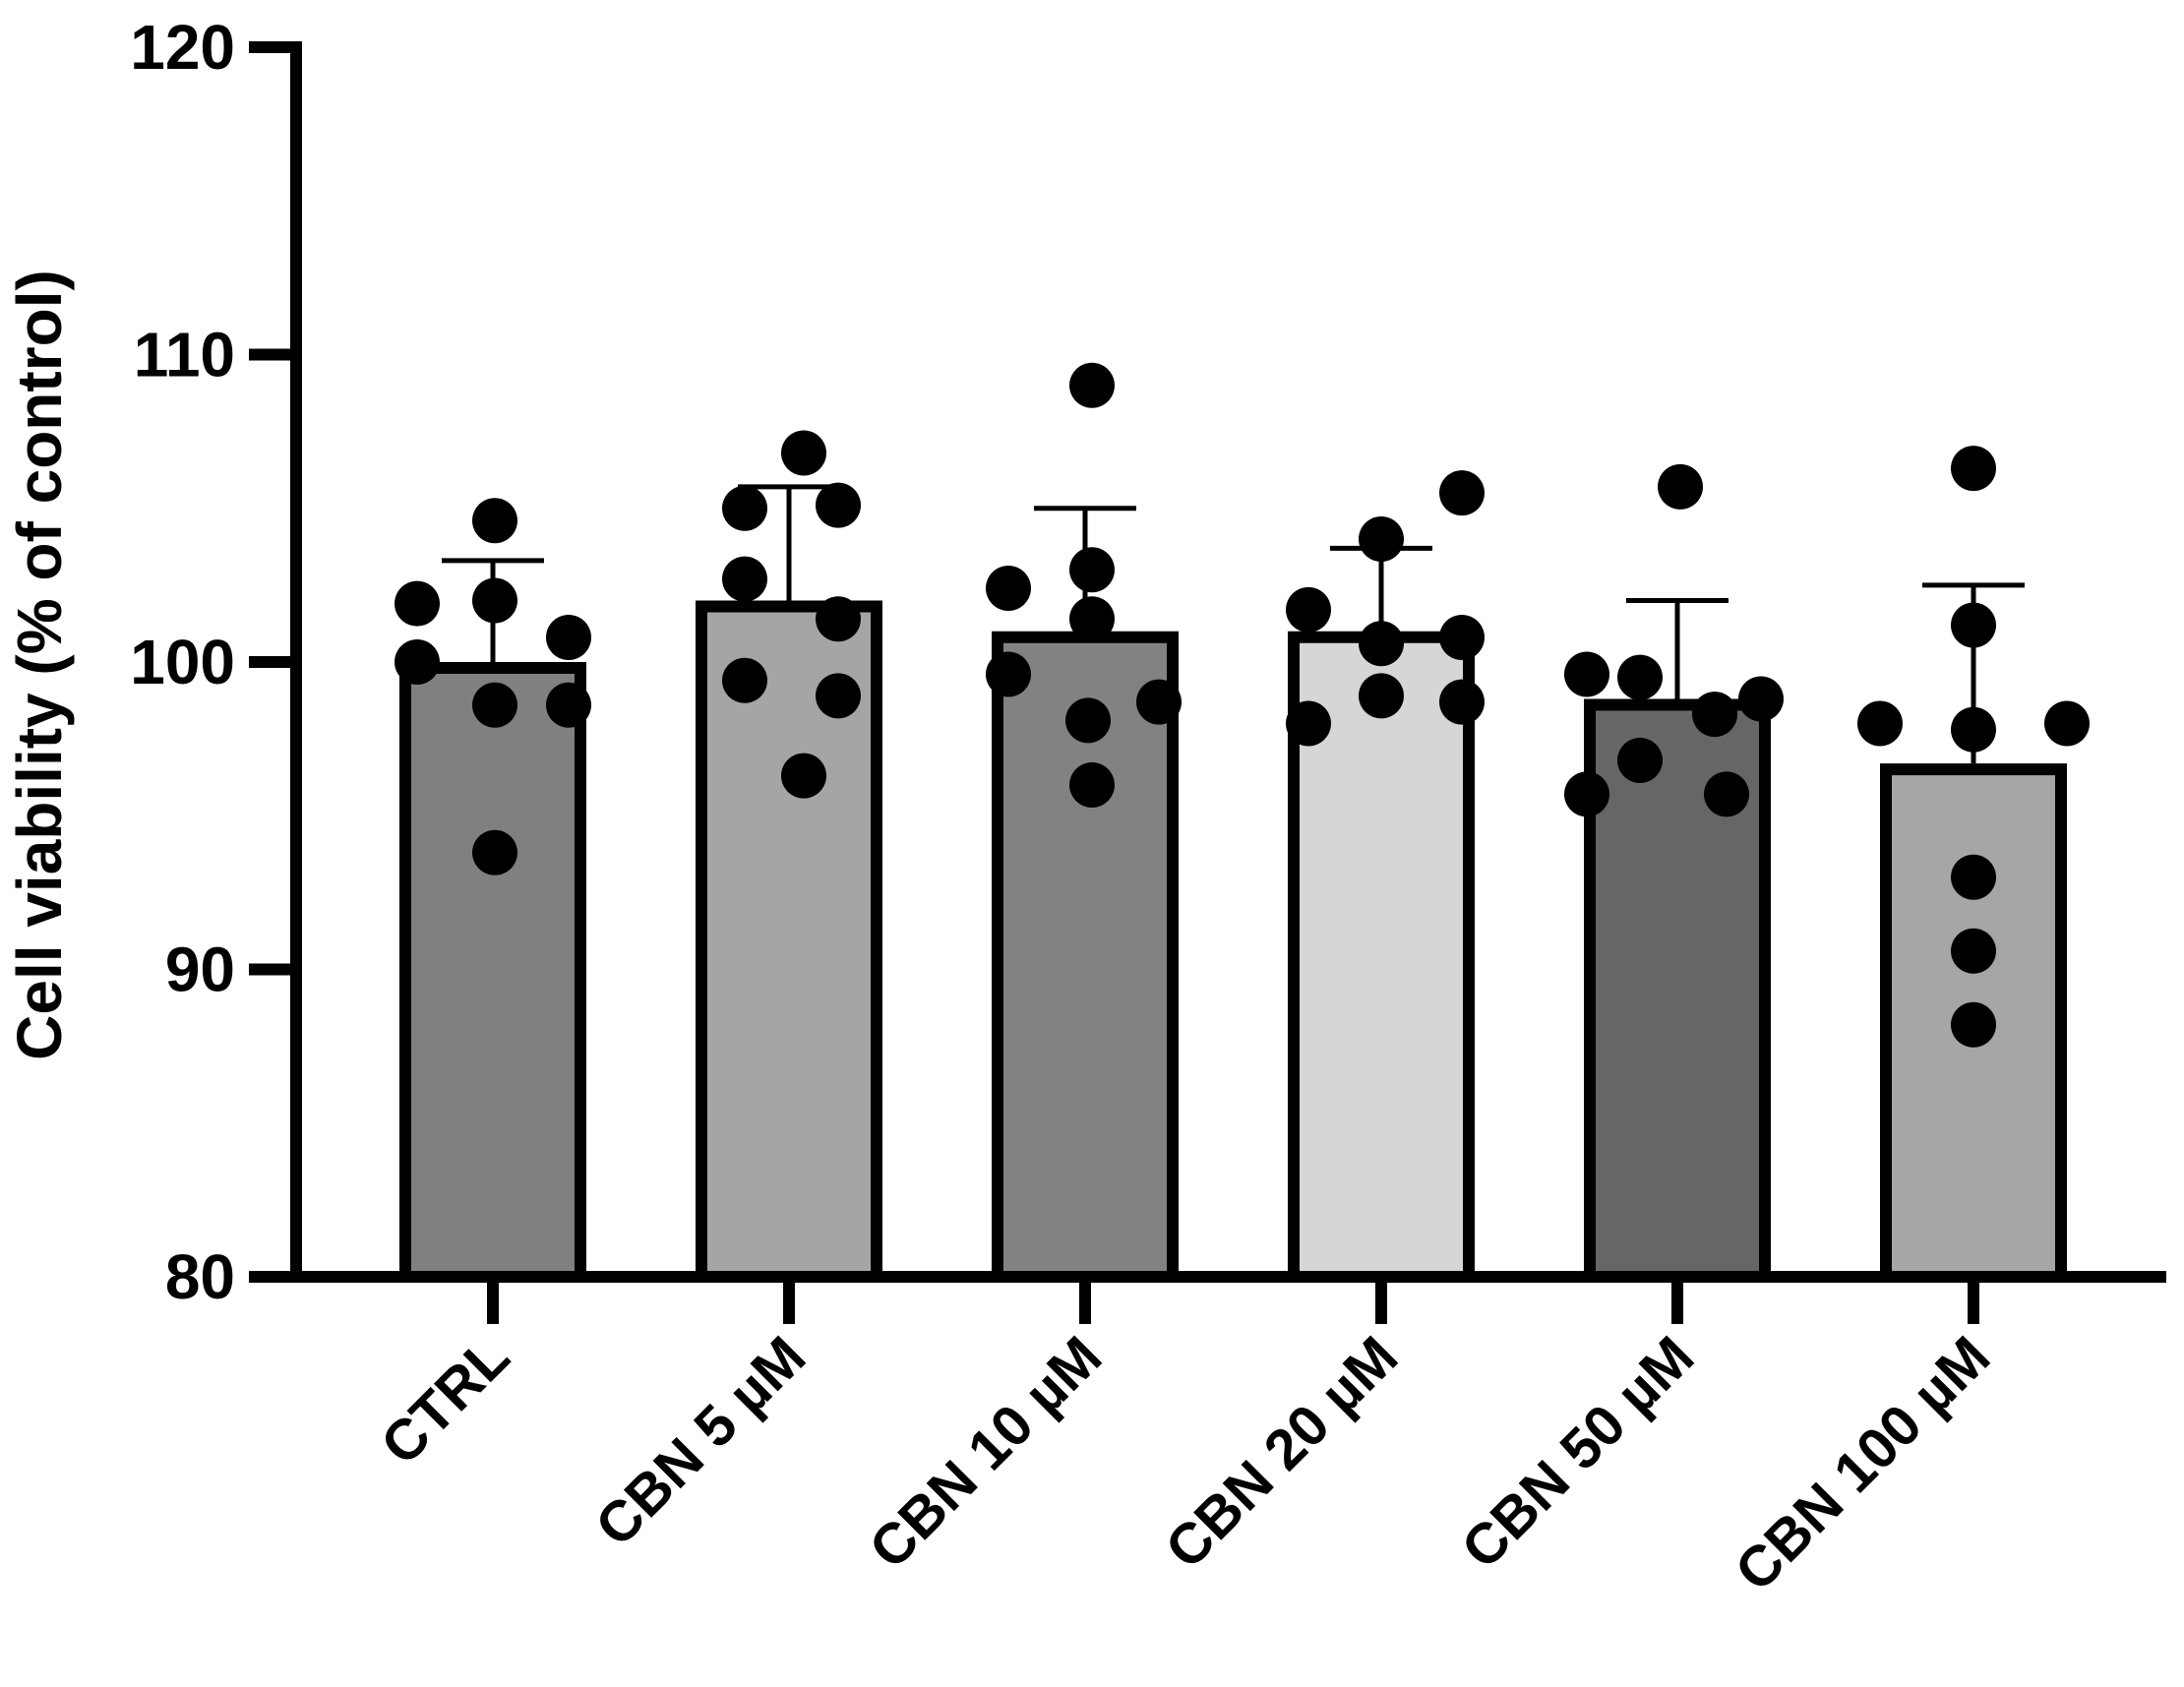 Image resolution: width=2184 pixels, height=1687 pixels. What do you see at coordinates (700, 1441) in the screenshot?
I see `x-tick-label-1: CBN 5 µM` at bounding box center [700, 1441].